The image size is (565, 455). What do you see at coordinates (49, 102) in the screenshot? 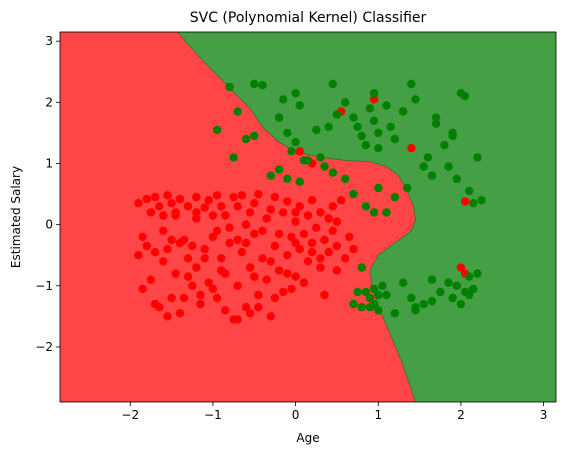
I see `y-tick-label: 2` at bounding box center [49, 102].